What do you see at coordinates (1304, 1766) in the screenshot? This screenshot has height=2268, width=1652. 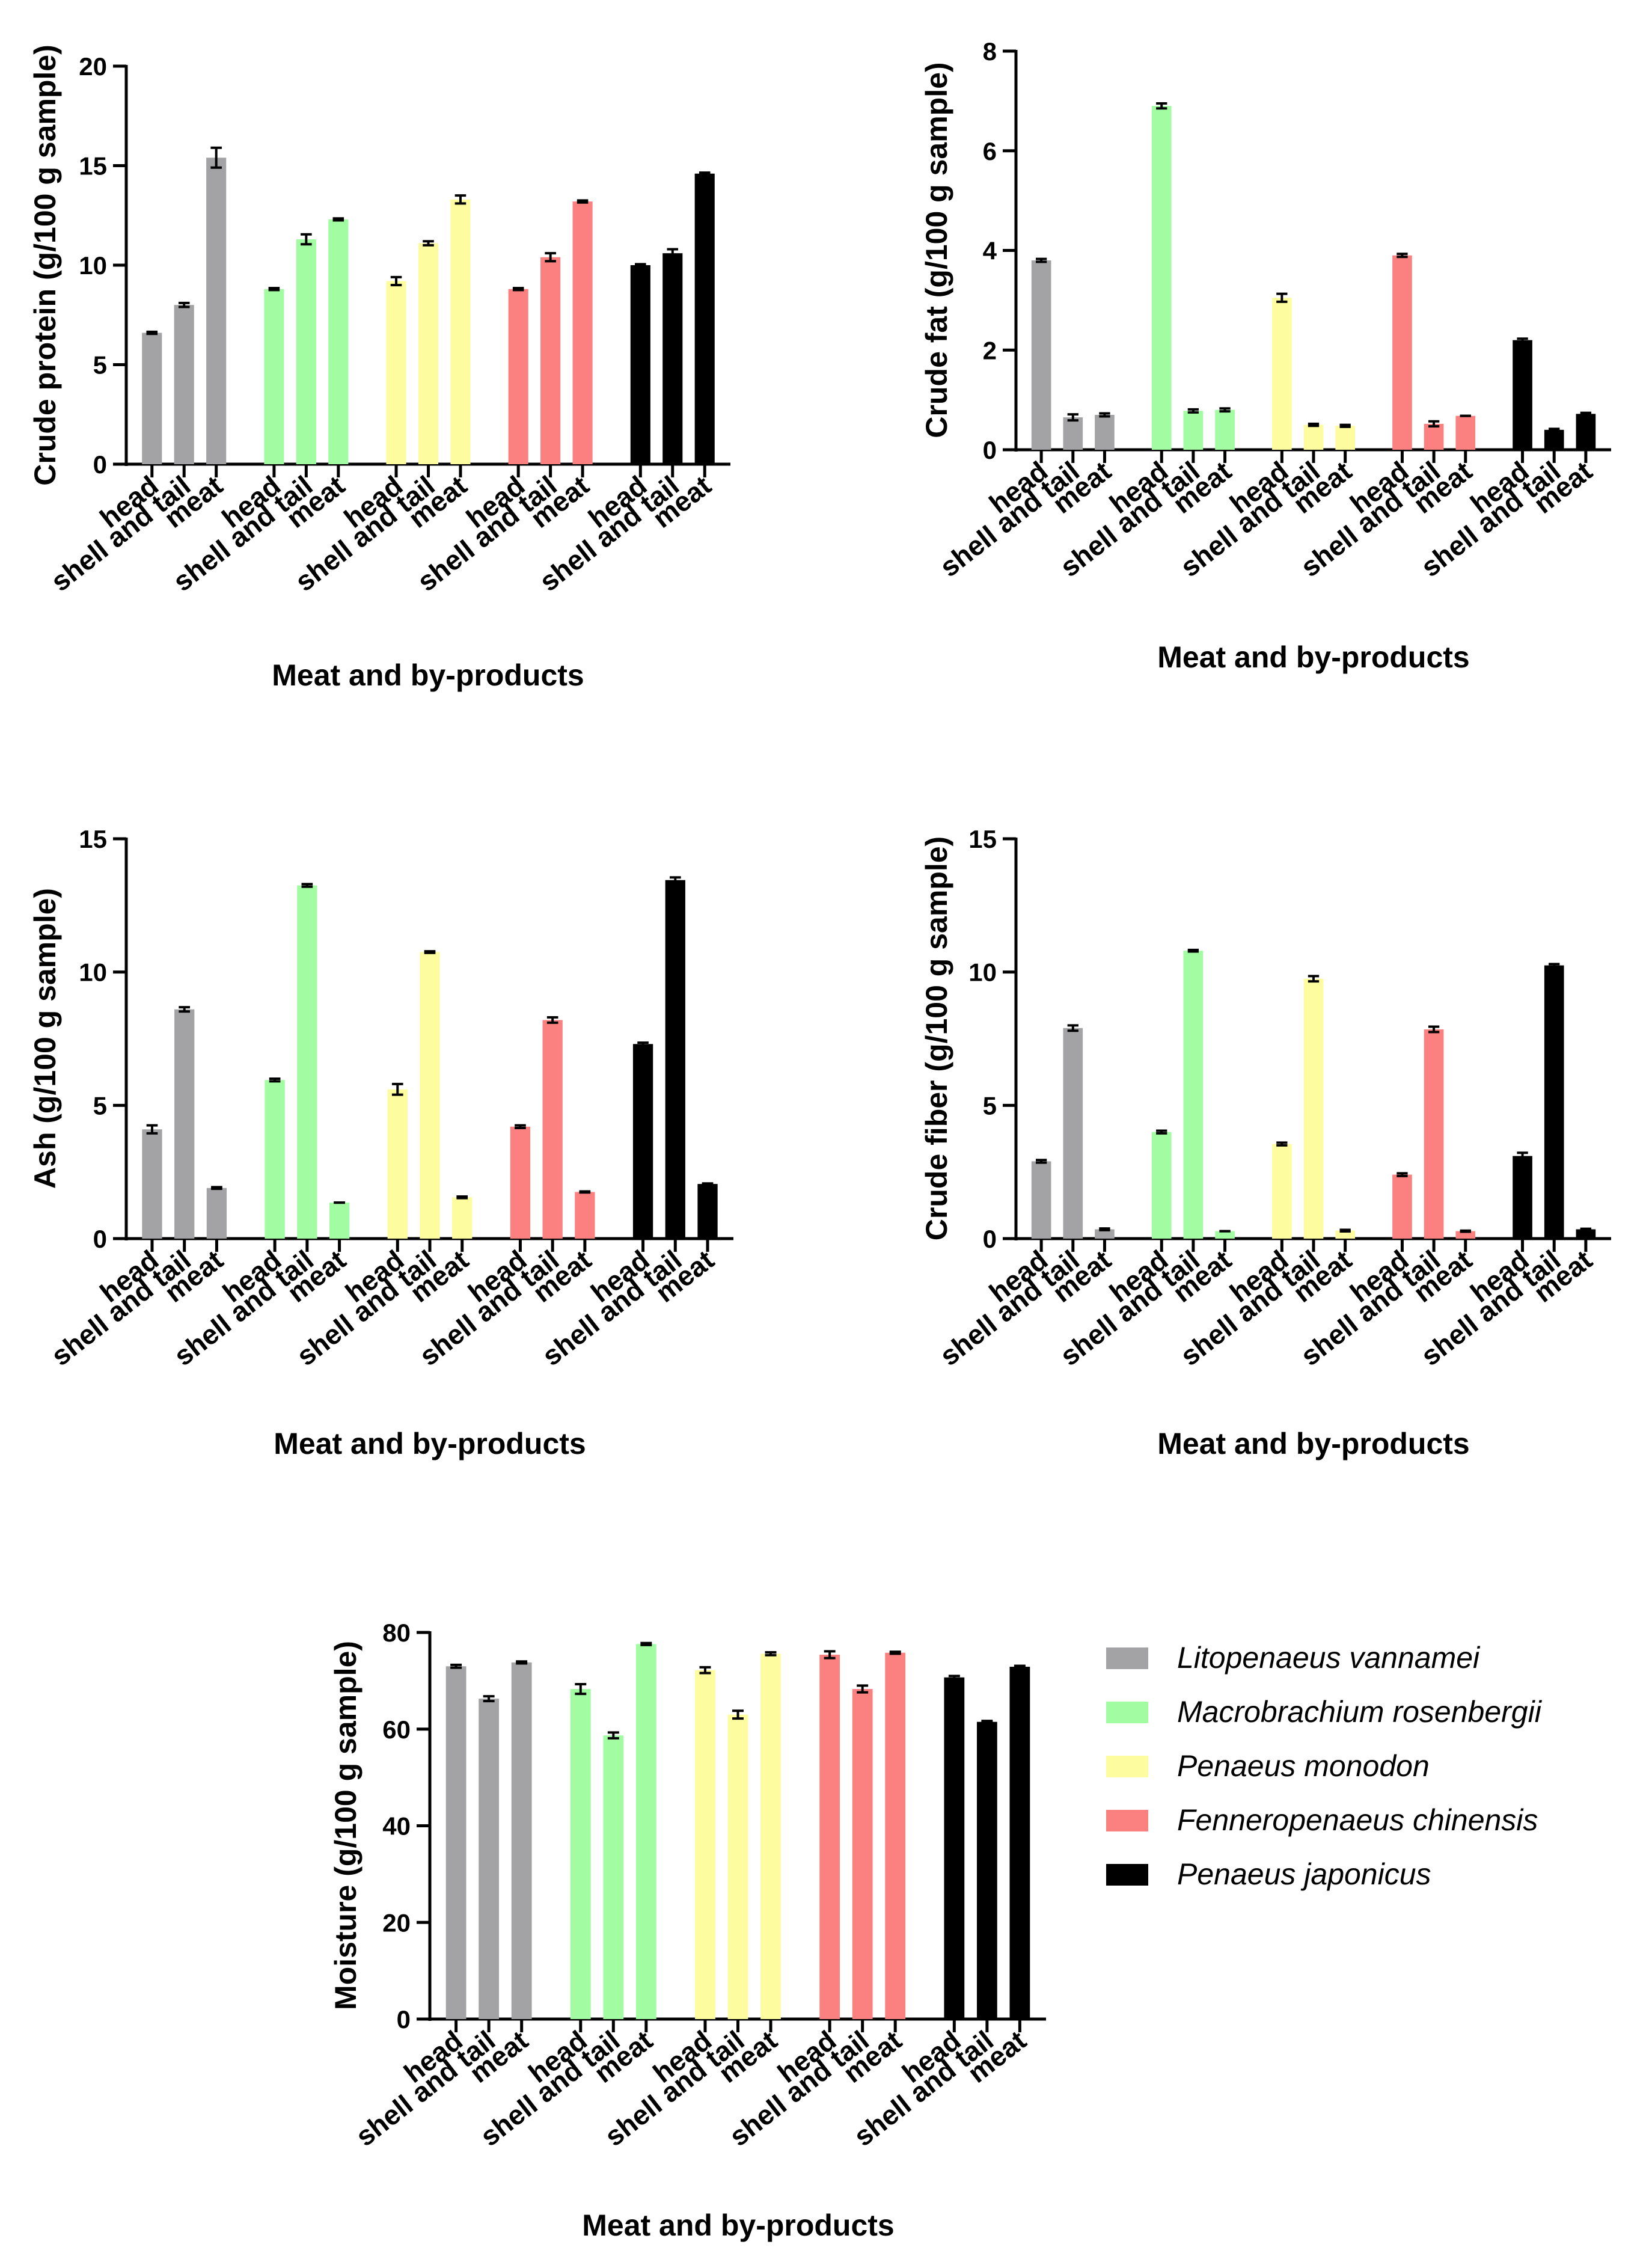 I see `legend-label: Penaeus monodon` at bounding box center [1304, 1766].